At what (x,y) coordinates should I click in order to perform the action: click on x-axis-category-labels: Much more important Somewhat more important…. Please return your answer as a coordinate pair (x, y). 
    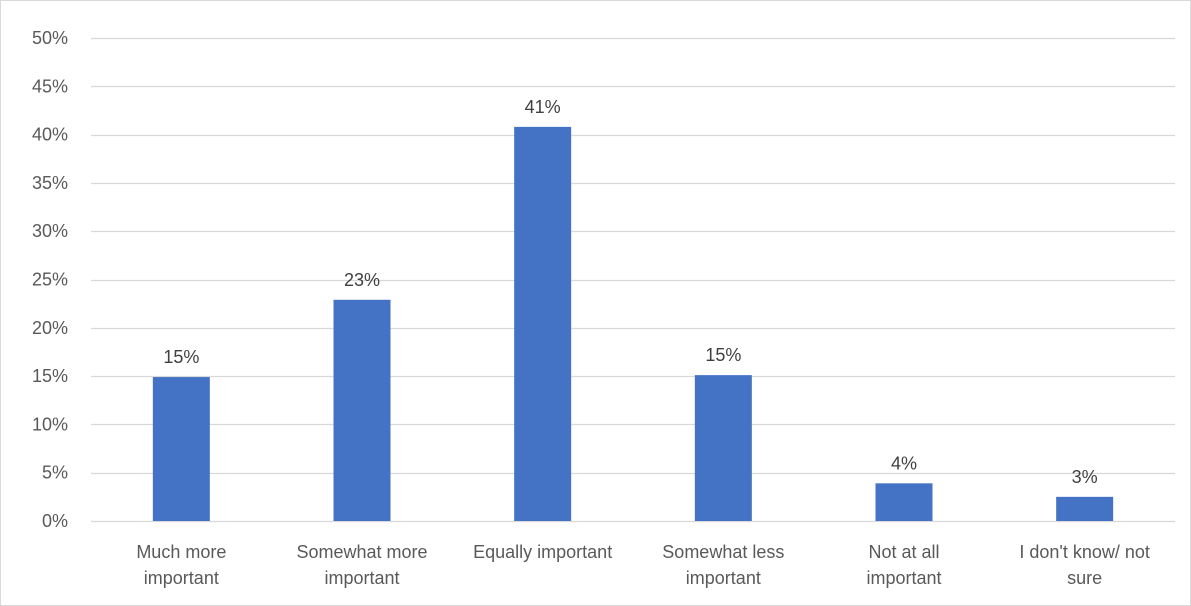
    Looking at the image, I should click on (643, 565).